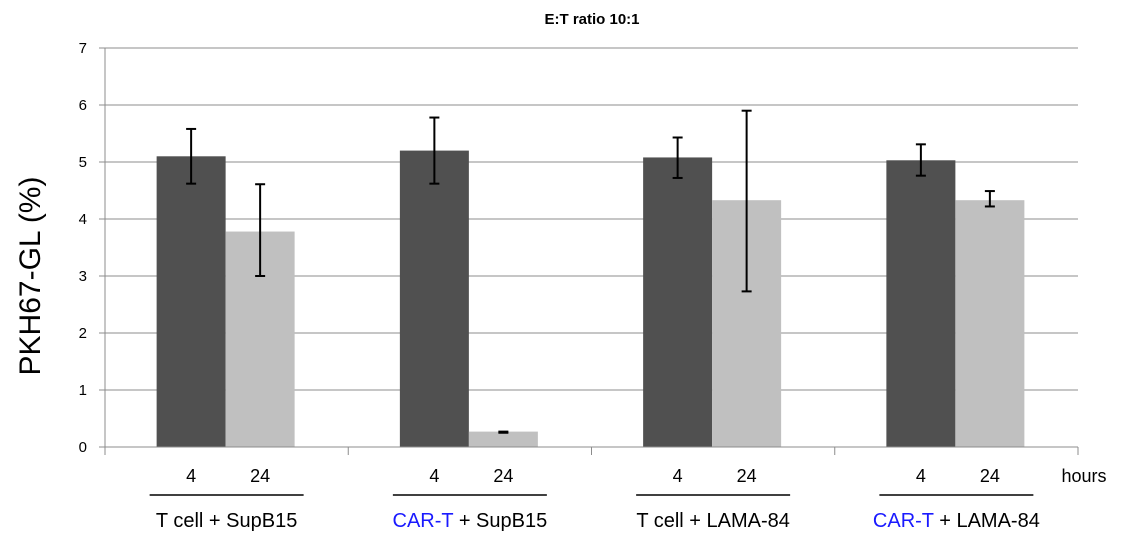 The image size is (1124, 546). Describe the element at coordinates (591, 19) in the screenshot. I see `chart-title: E:T ratio 10:1` at that location.